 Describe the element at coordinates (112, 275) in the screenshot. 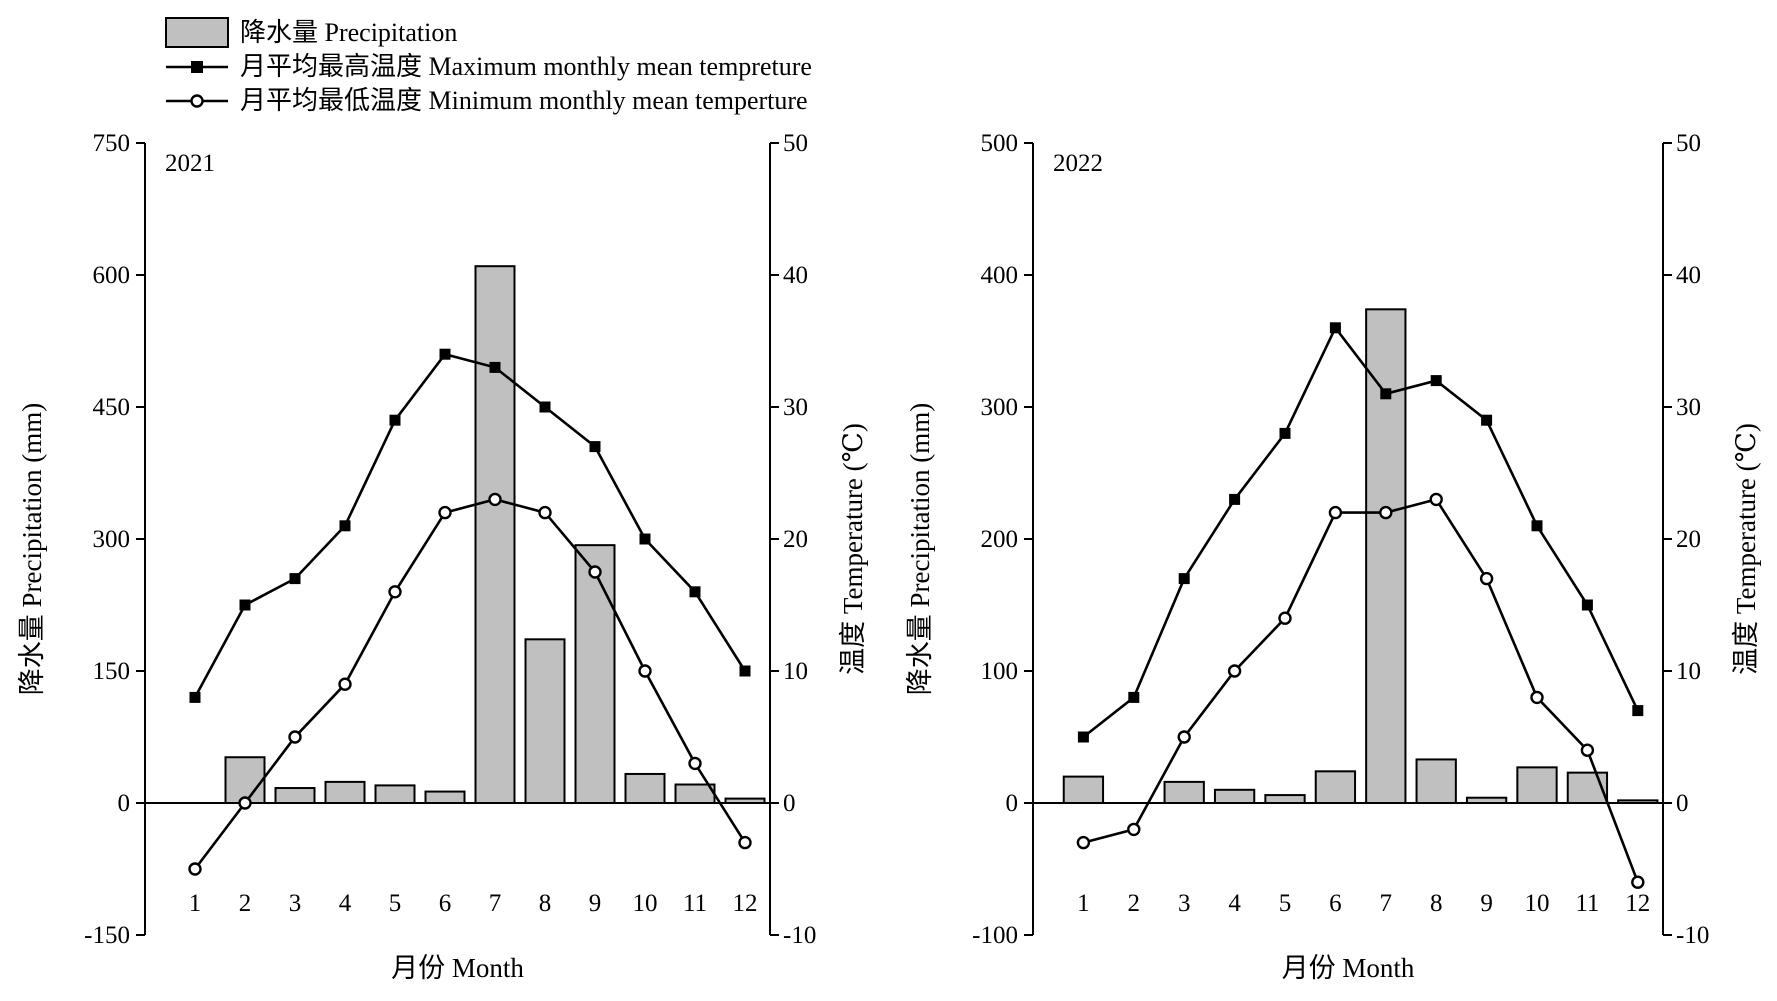

I see `left-tick-label: 600` at that location.